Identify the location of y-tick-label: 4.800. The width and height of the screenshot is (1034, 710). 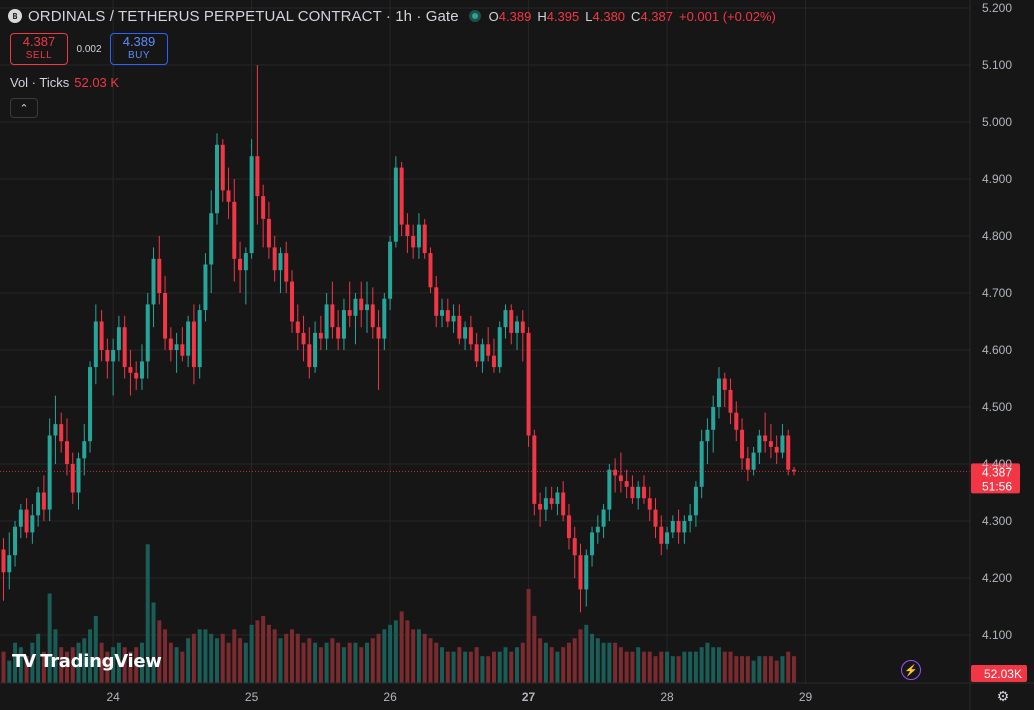
(997, 236).